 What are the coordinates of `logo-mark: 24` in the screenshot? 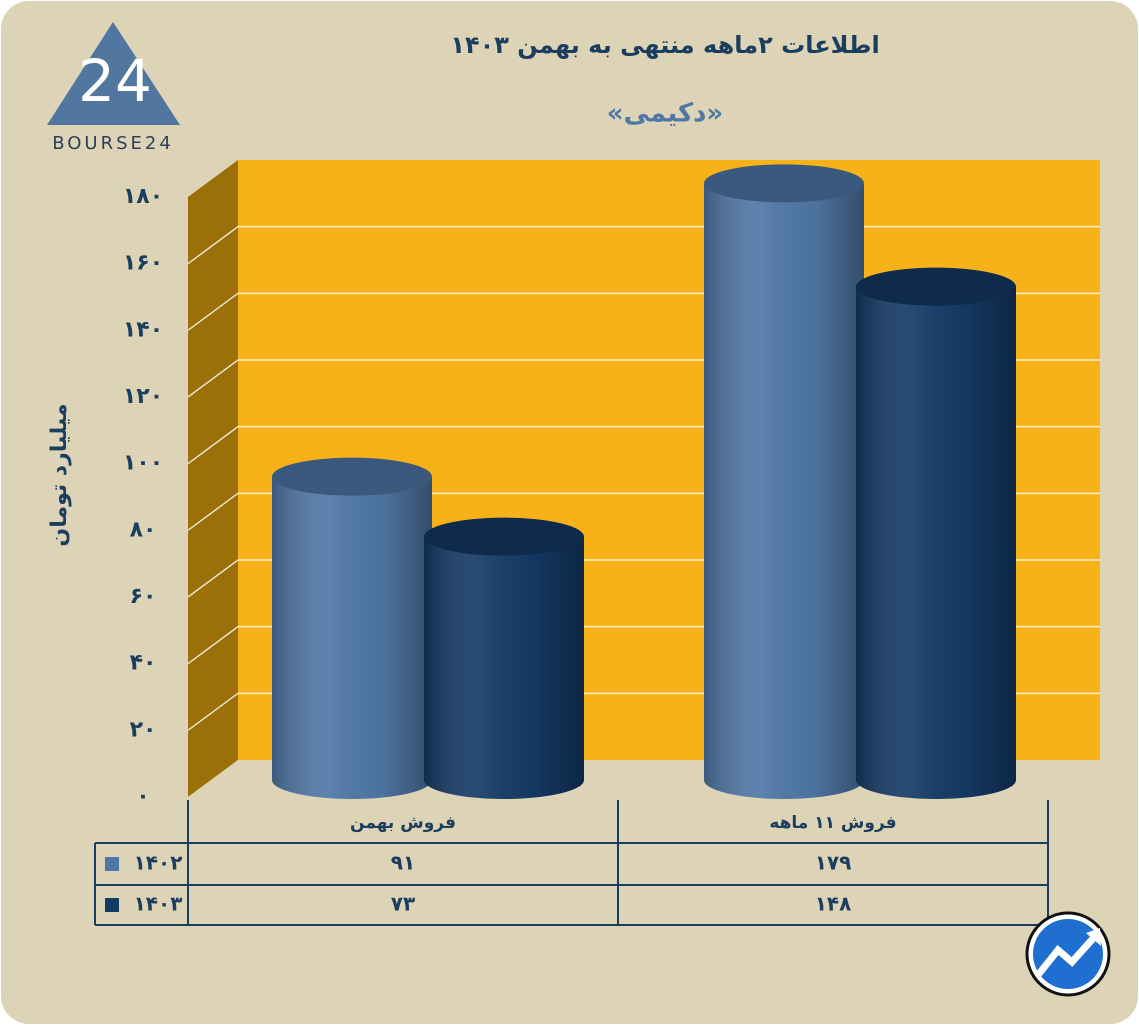 It's located at (115, 81).